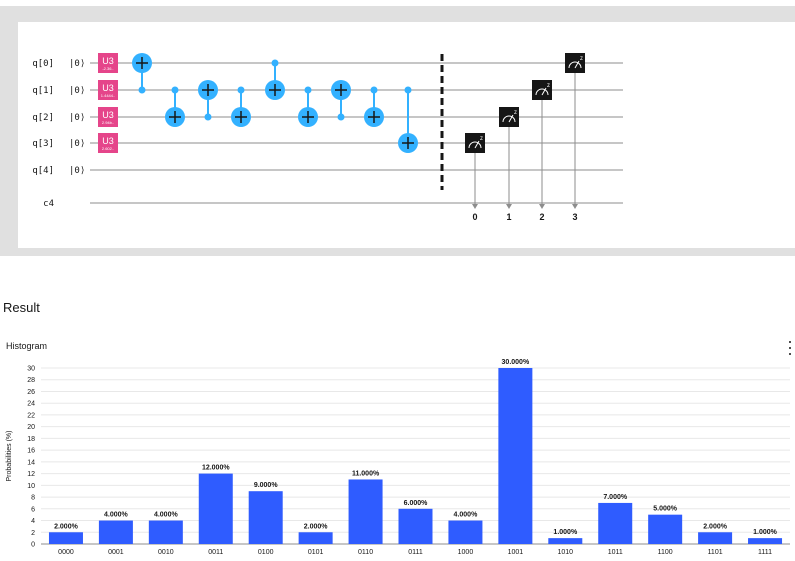  What do you see at coordinates (43, 91) in the screenshot?
I see `qubit-label: q[1]` at bounding box center [43, 91].